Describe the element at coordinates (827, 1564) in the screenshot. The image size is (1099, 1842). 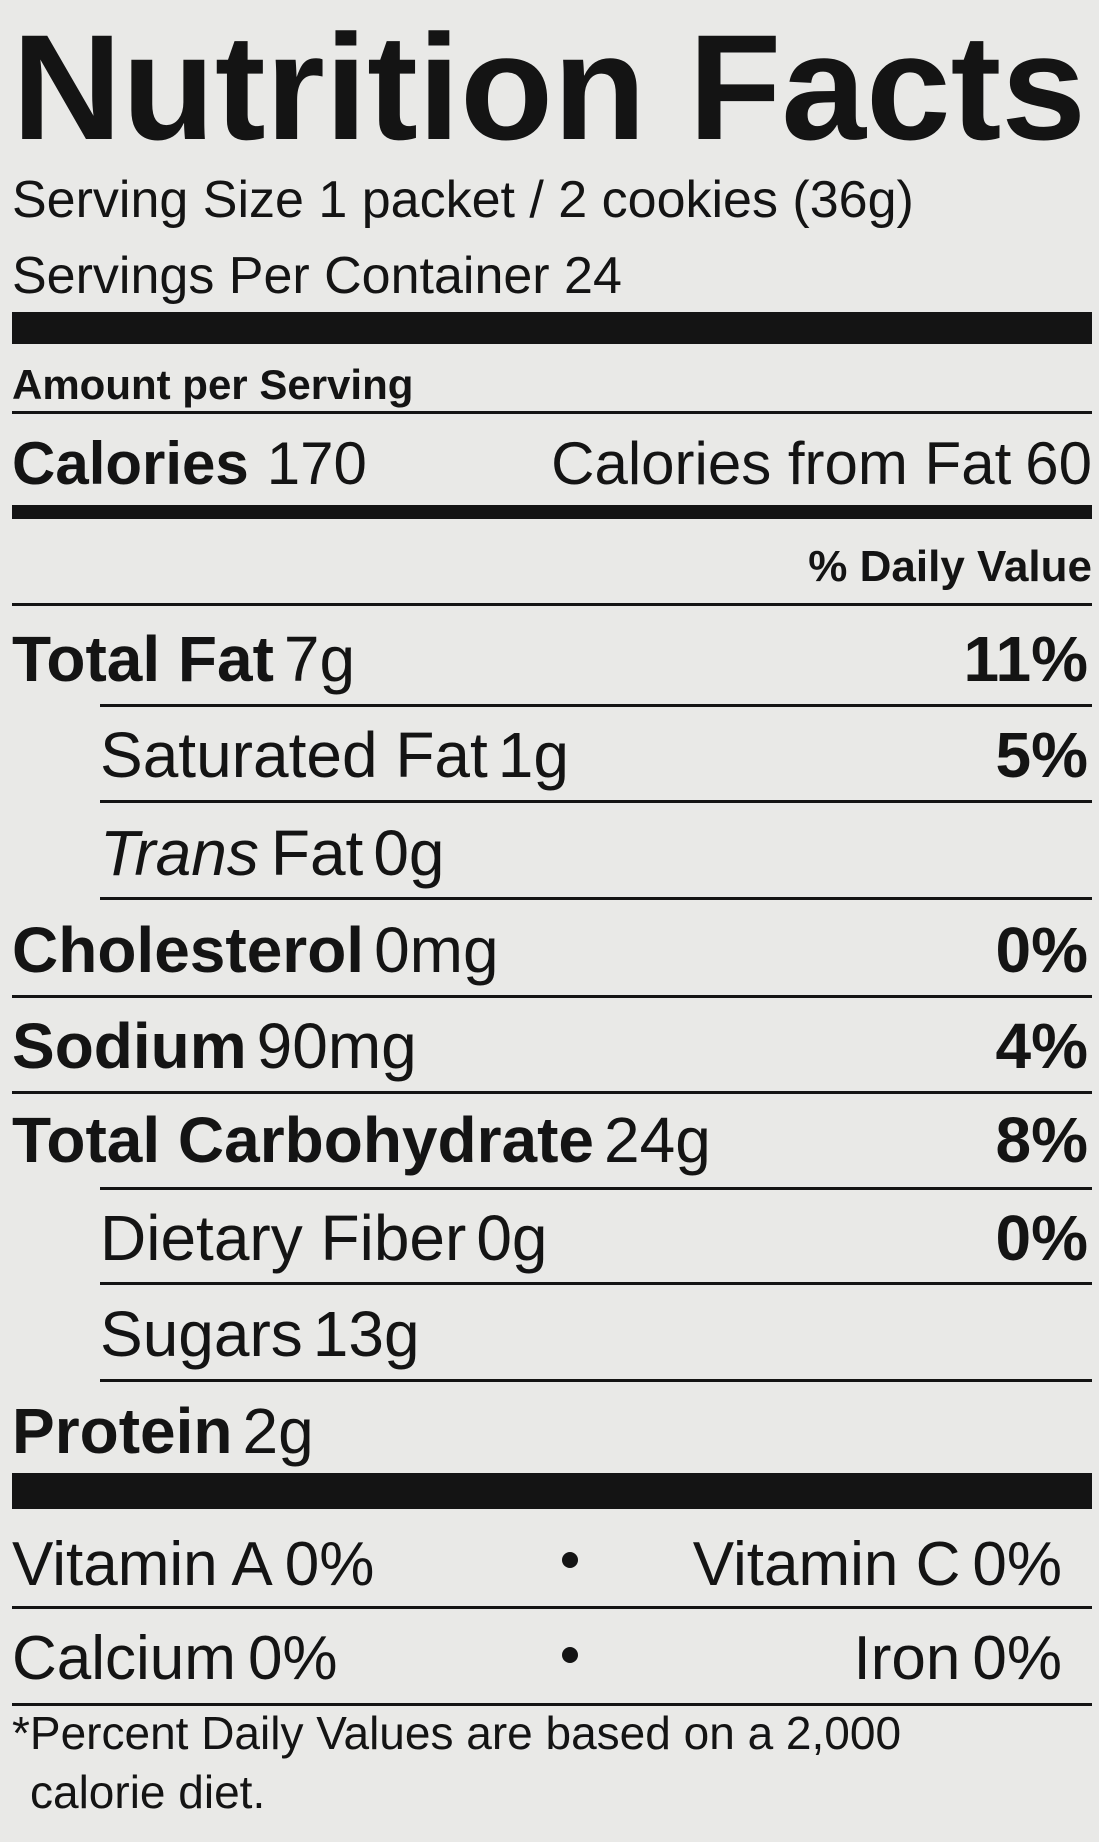
I see `vitamin-name: Vitamin C` at that location.